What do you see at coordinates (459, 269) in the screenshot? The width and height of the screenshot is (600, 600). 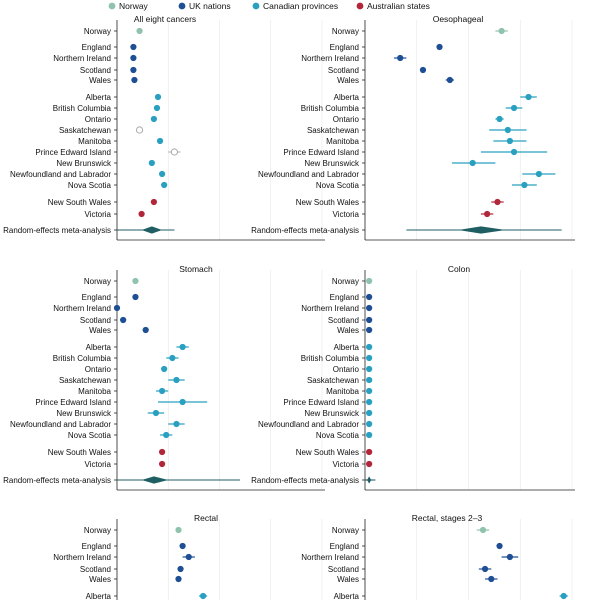 I see `panel-title: Colon` at bounding box center [459, 269].